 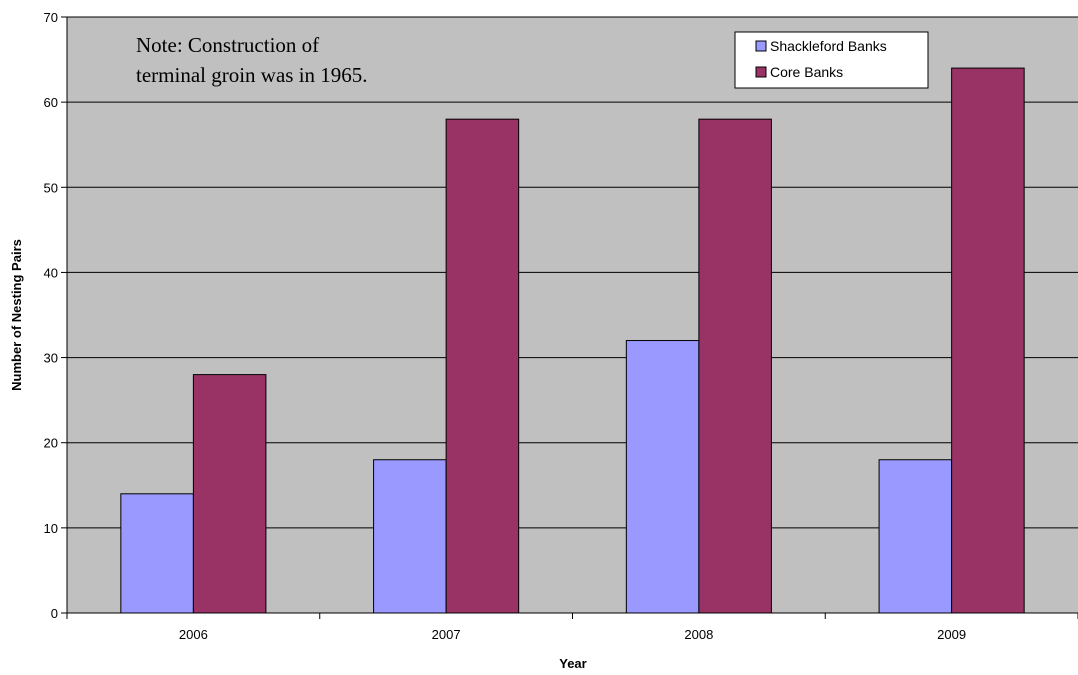 What do you see at coordinates (698, 634) in the screenshot?
I see `x-tick-label-2008: 2008` at bounding box center [698, 634].